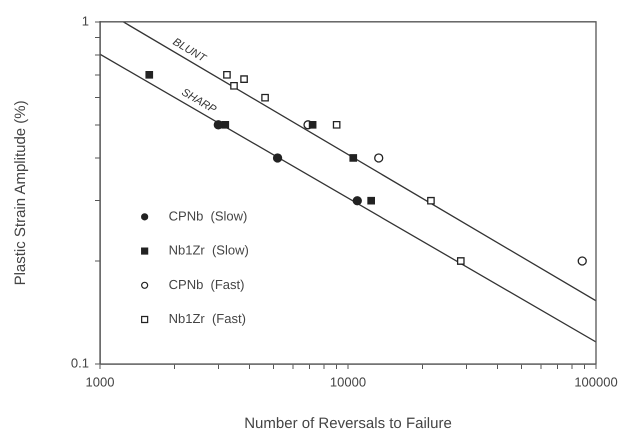  I want to click on legend-label: CPNb (Slow), so click(208, 216).